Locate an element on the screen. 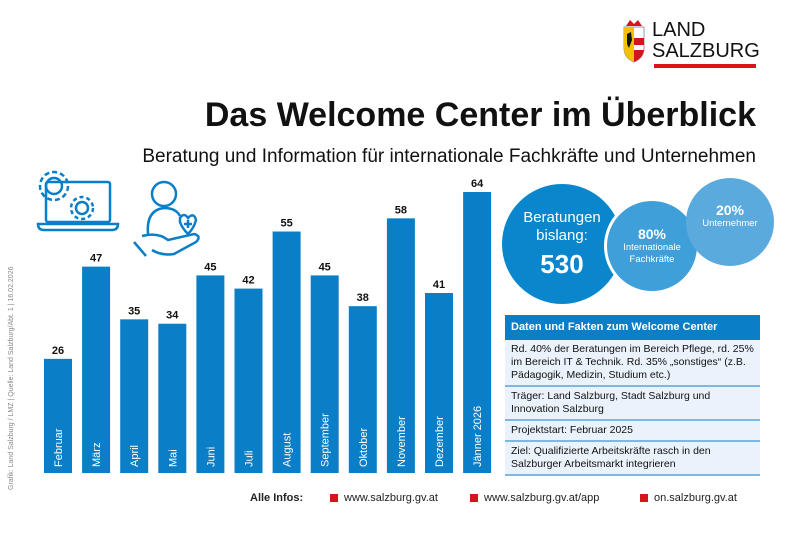  facts-row: Projektstart: Februar 2025 is located at coordinates (632, 431).